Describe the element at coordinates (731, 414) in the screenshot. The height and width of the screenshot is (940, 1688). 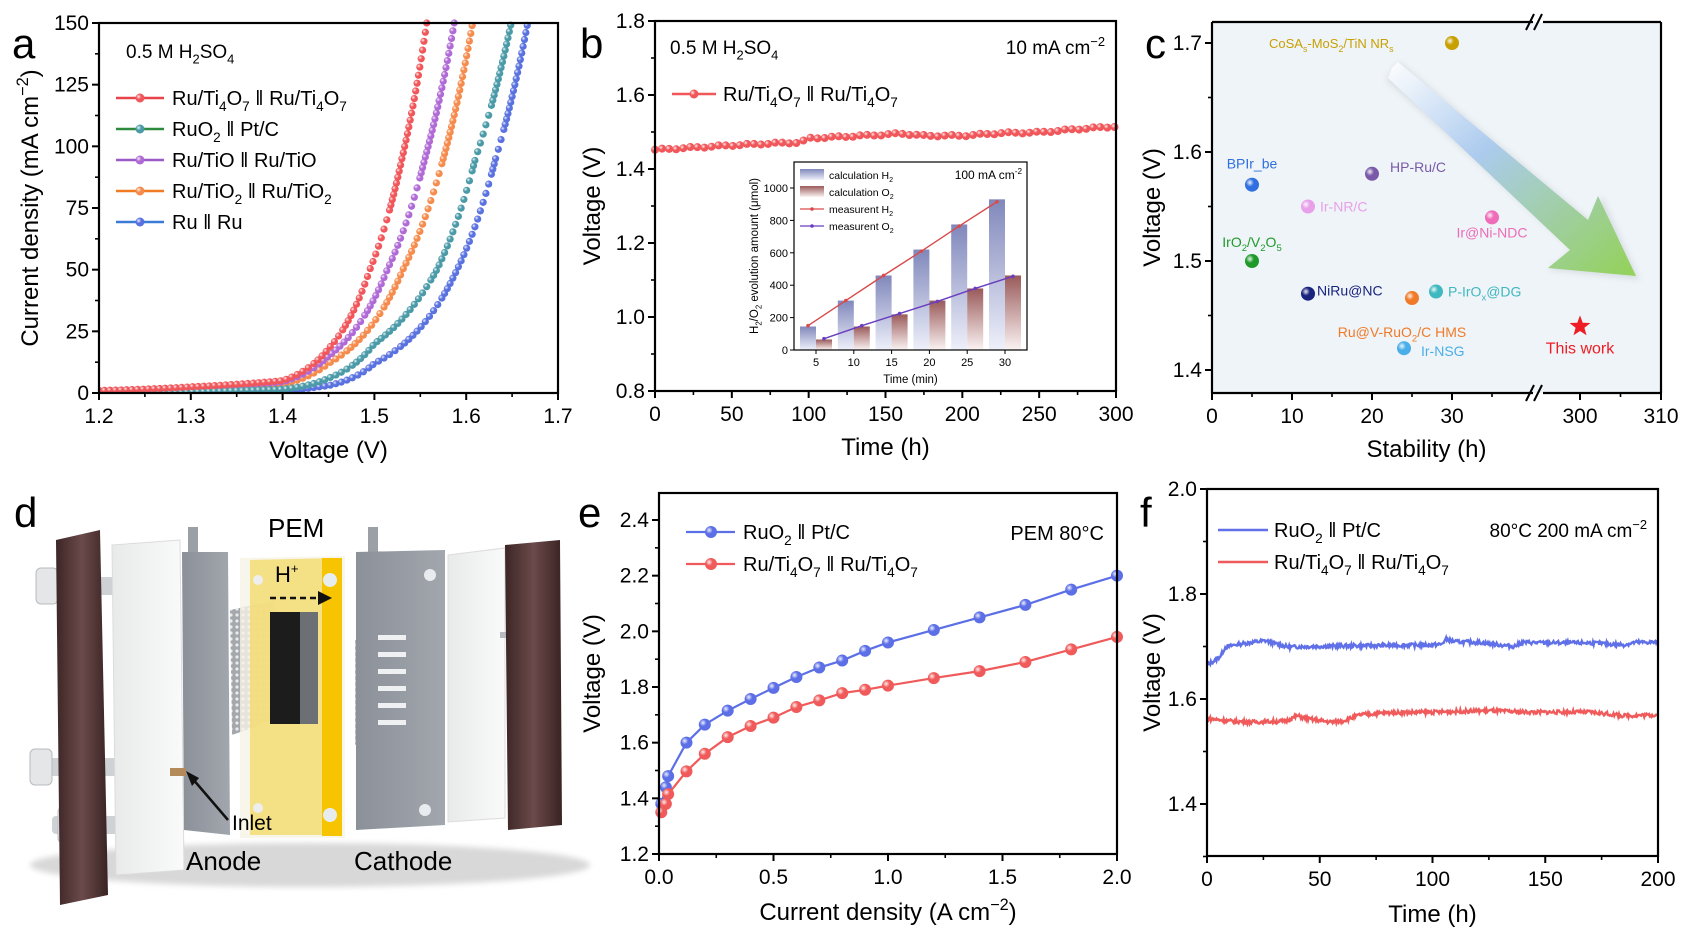
I see `x-tick-label: 50` at that location.